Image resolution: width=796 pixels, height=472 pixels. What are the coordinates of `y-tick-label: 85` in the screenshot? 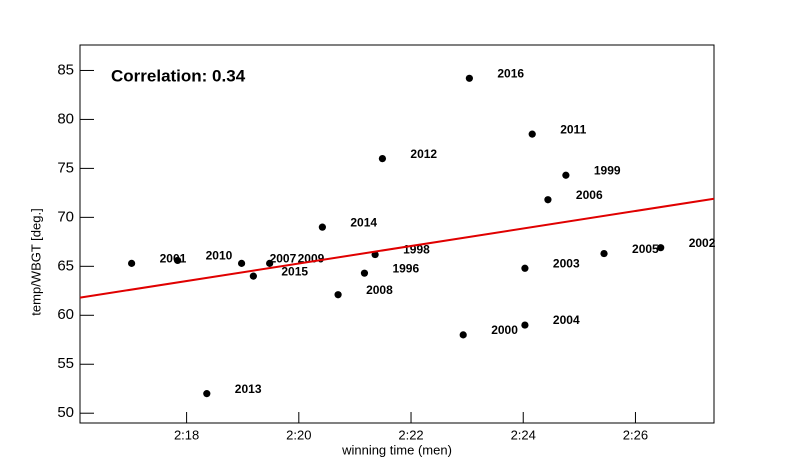 It's located at (65, 69).